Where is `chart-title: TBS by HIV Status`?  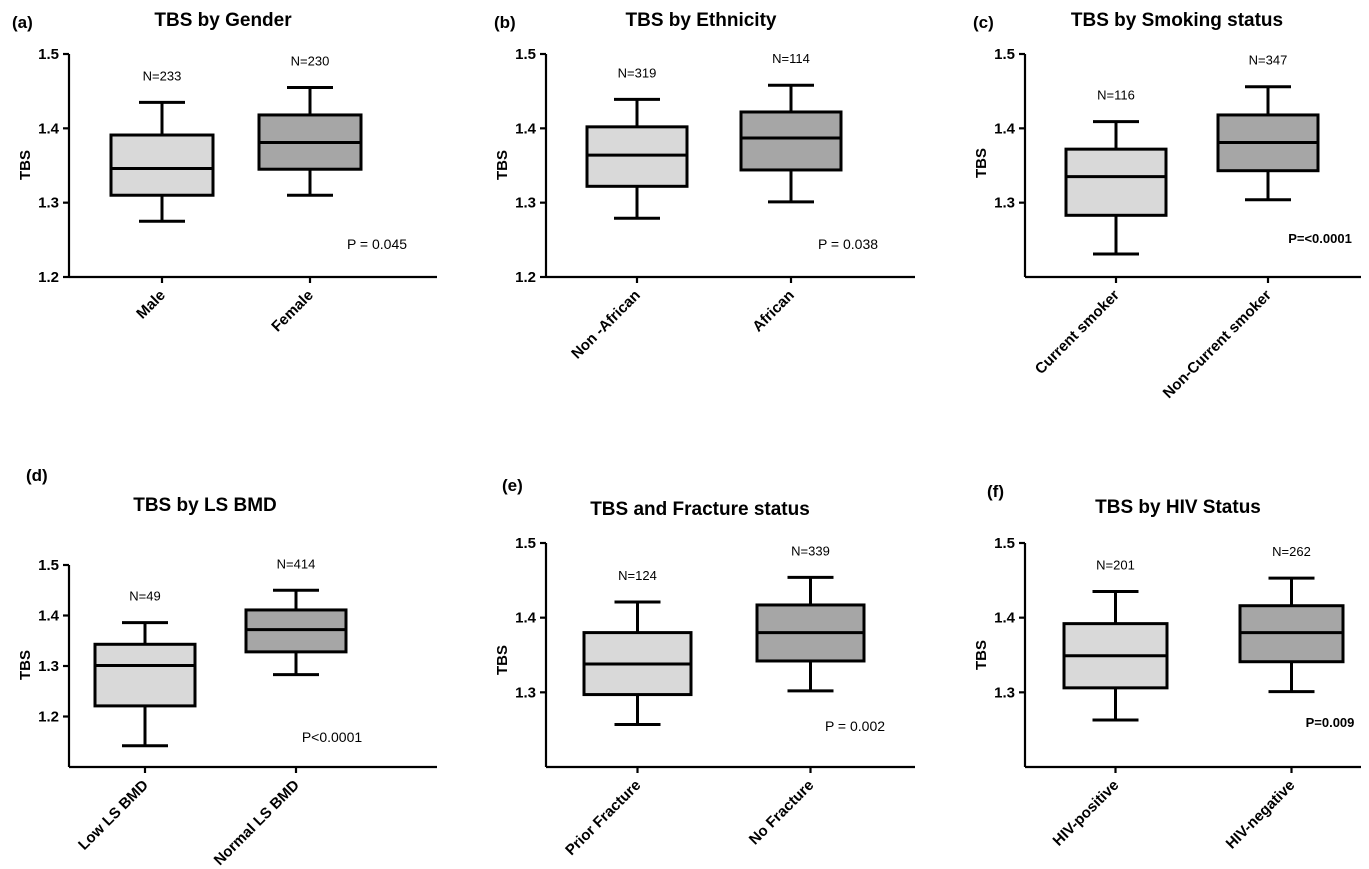
chart-title: TBS by HIV Status is located at coordinates (1178, 507).